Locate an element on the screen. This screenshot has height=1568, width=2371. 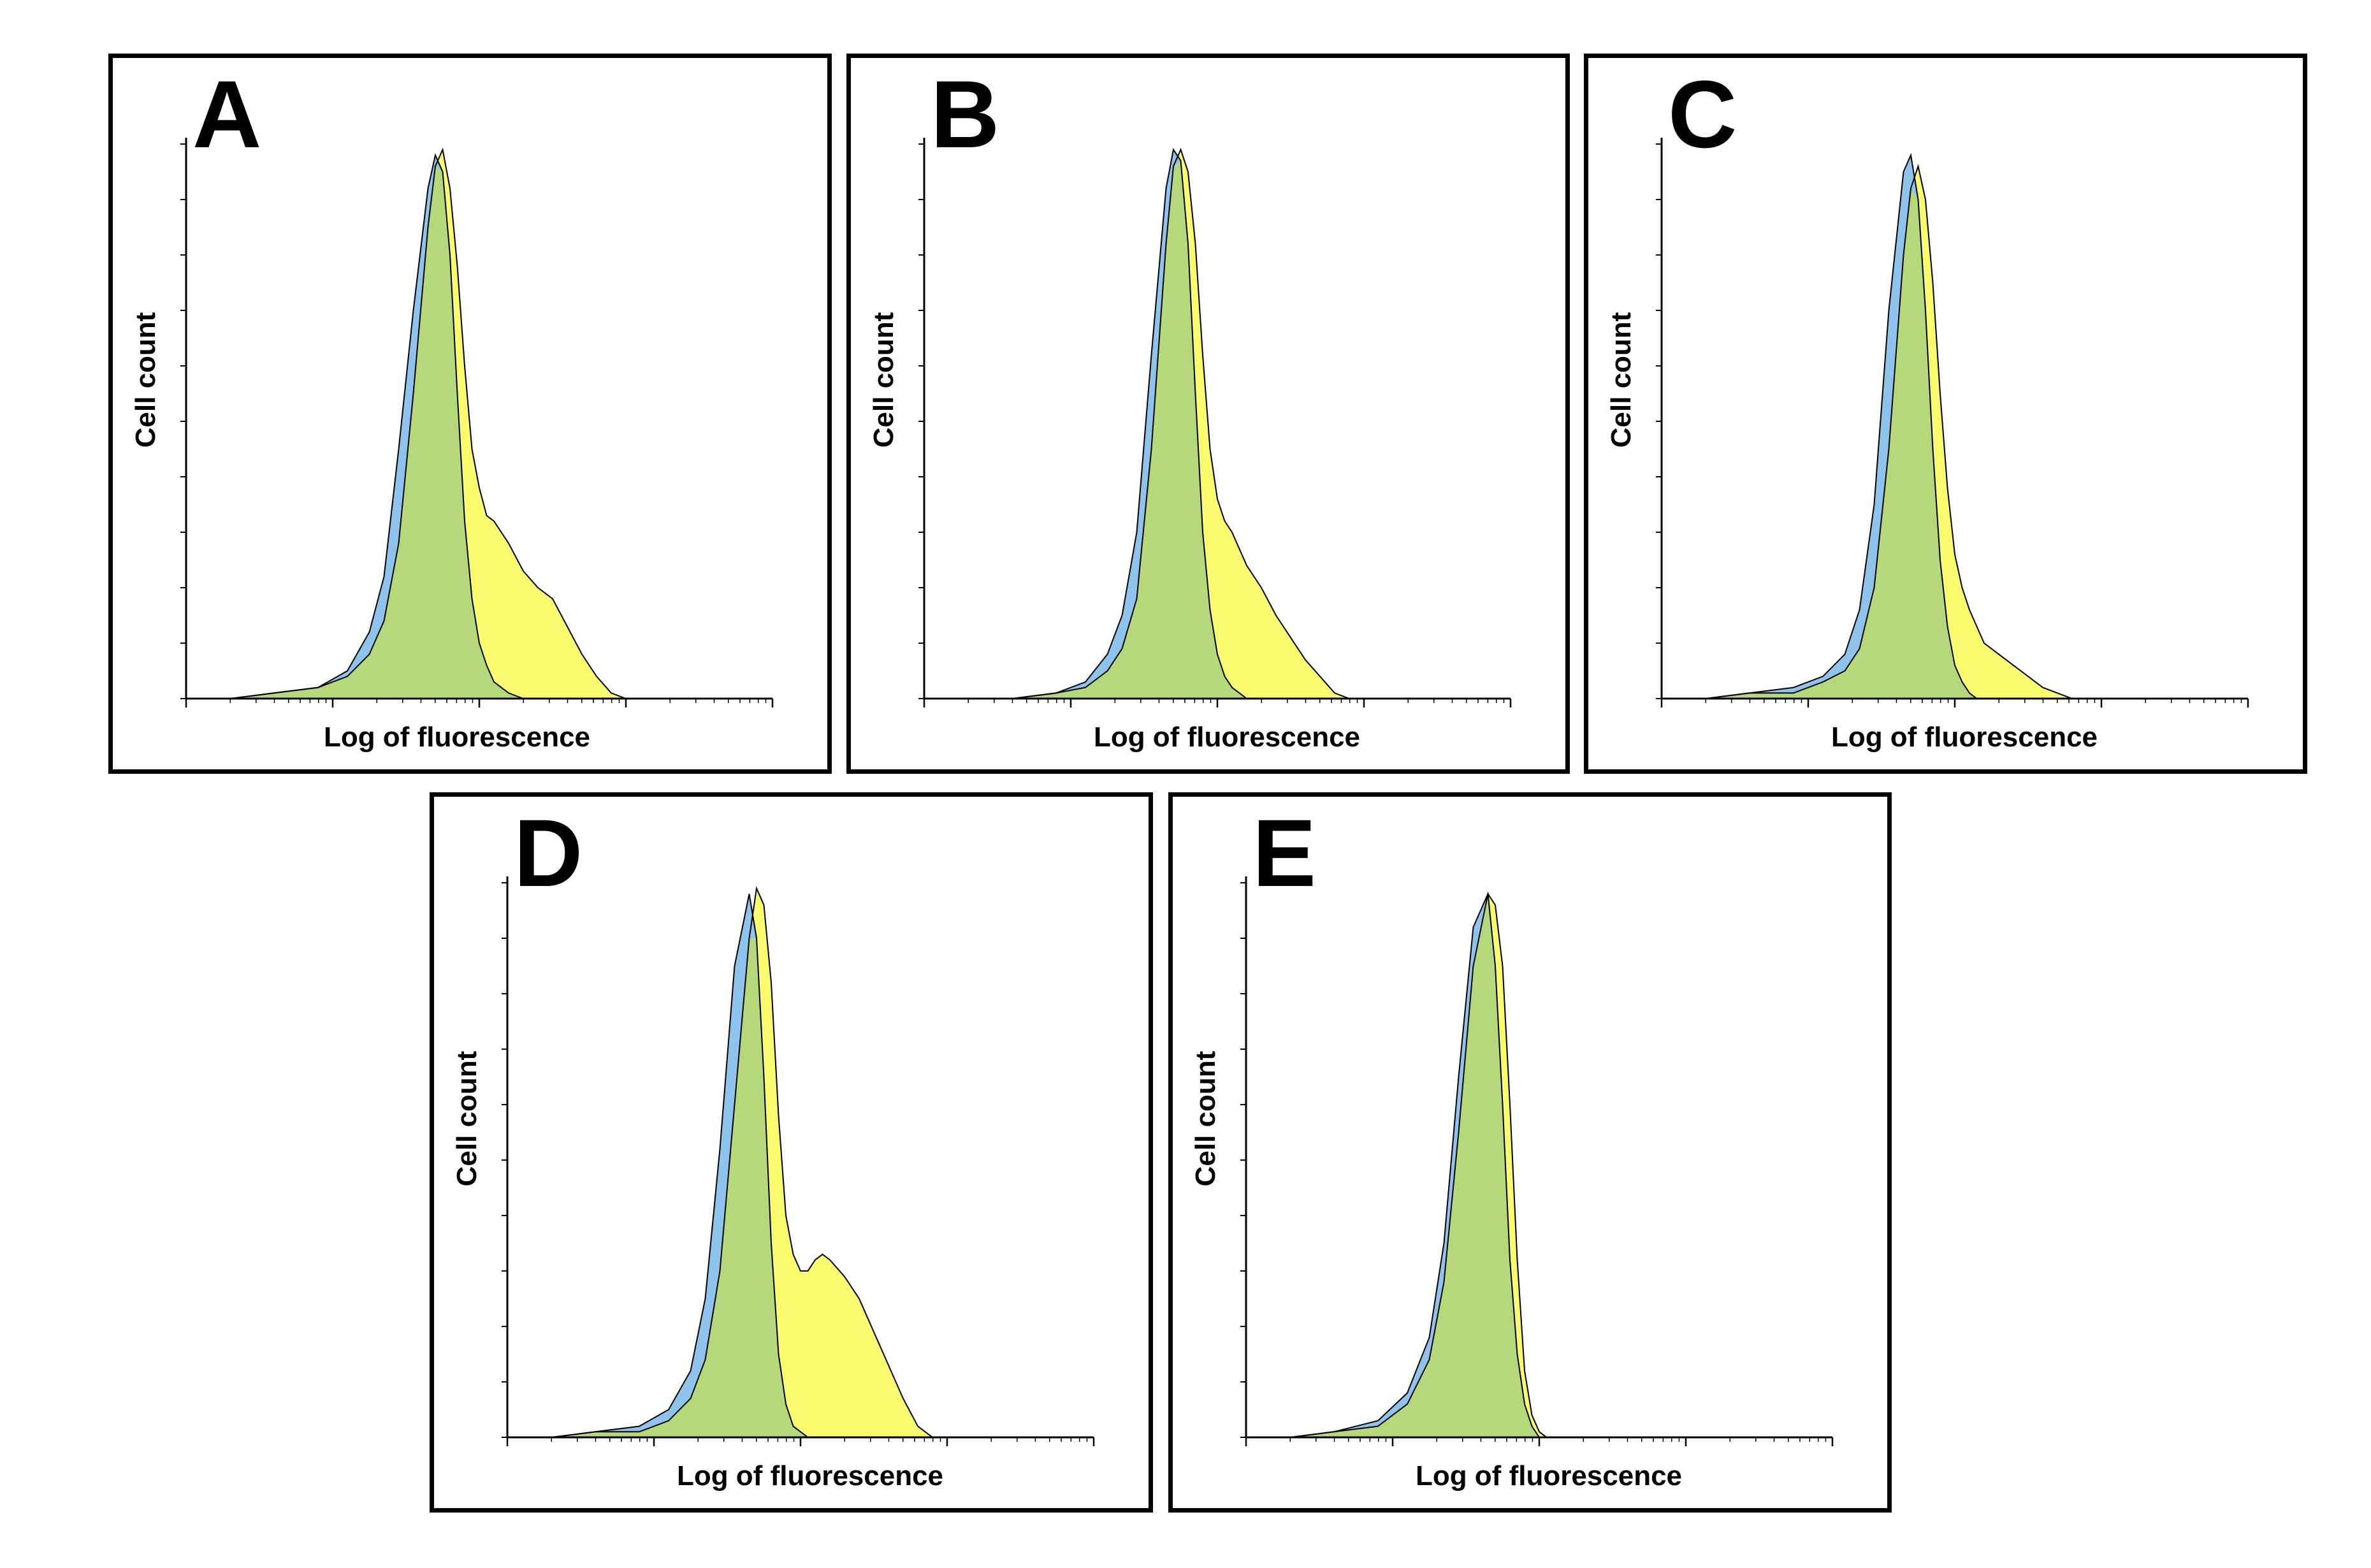
panel-C: C Log of fluorescence Cell count is located at coordinates (1945, 414).